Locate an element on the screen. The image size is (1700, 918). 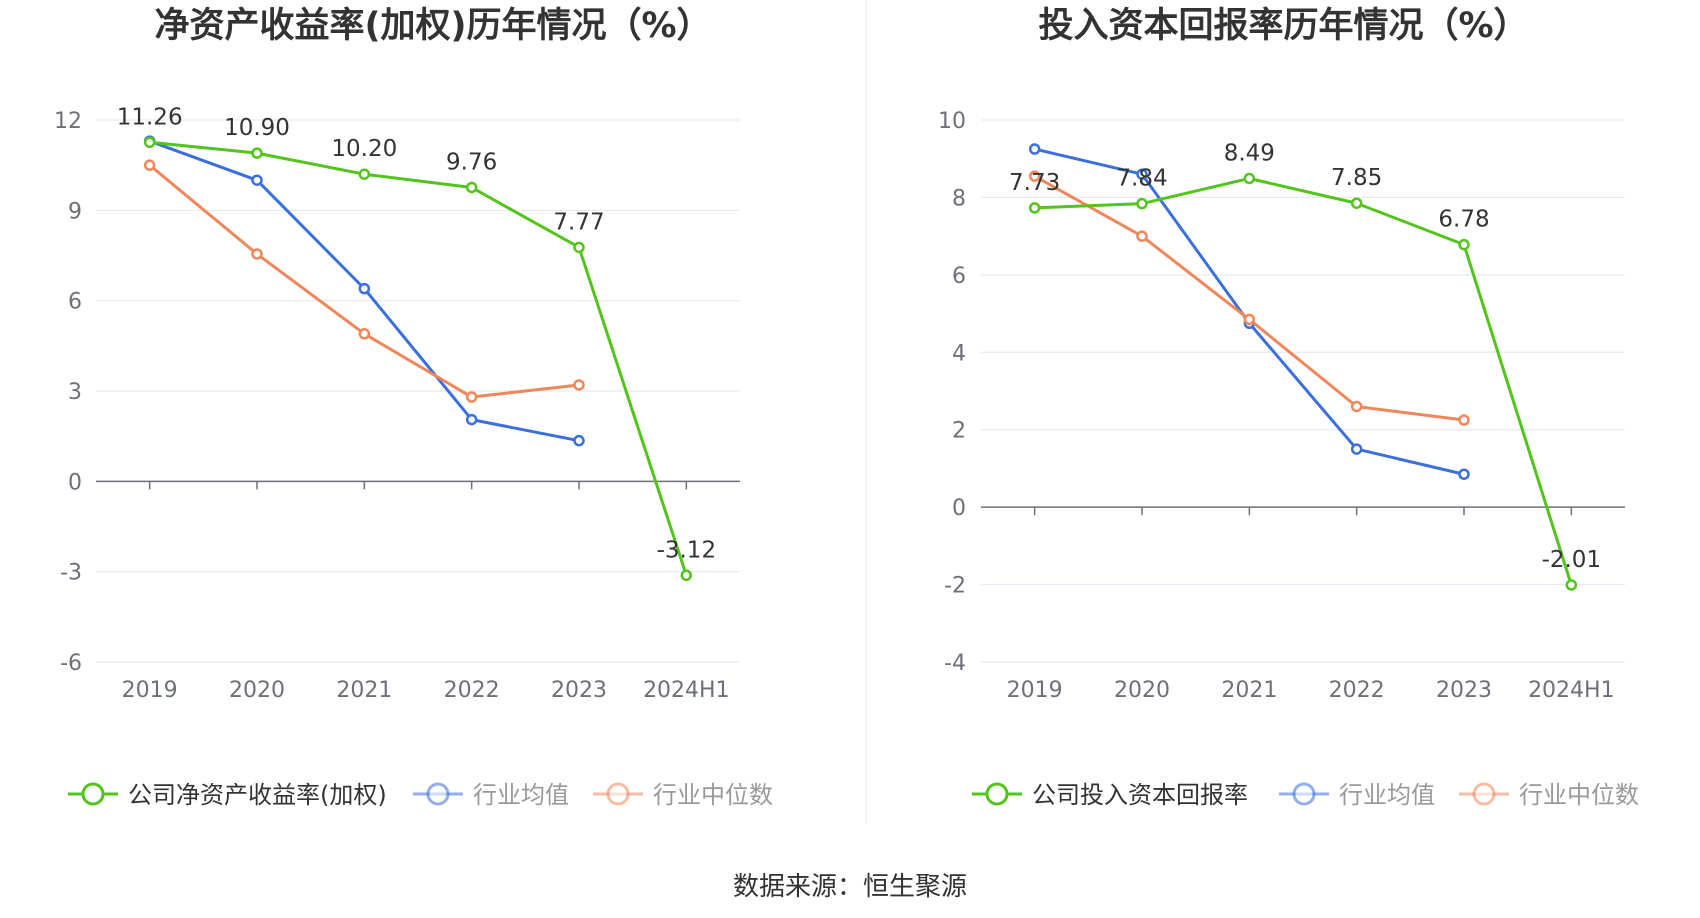
y-tick-label: 2 is located at coordinates (959, 431).